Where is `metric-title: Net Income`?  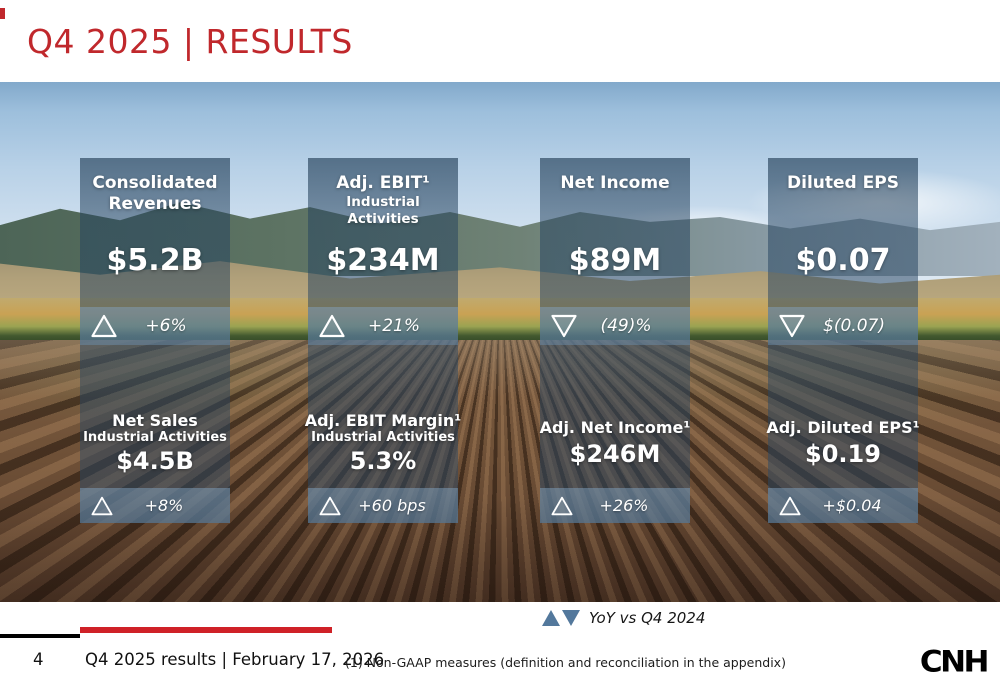
metric-title: Net Income is located at coordinates (615, 183).